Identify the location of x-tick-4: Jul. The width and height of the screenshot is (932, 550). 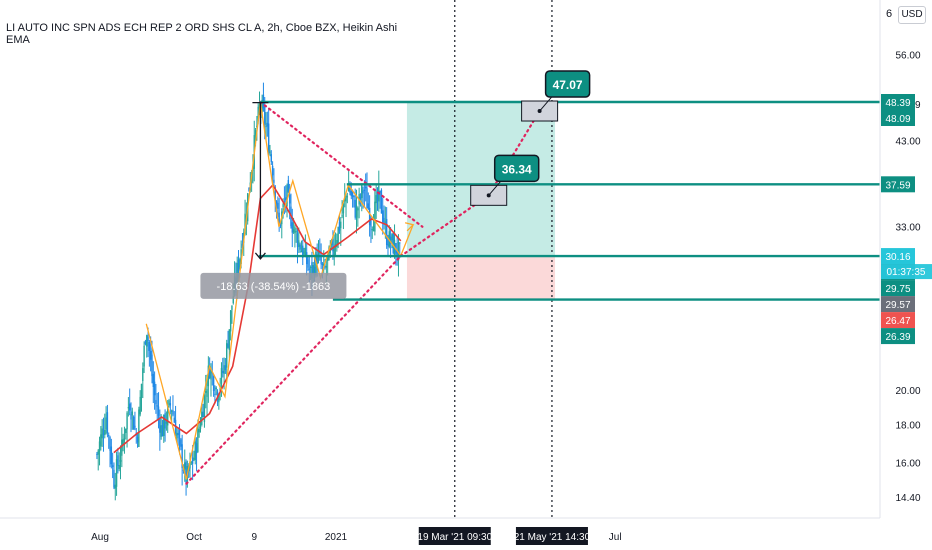
(615, 537).